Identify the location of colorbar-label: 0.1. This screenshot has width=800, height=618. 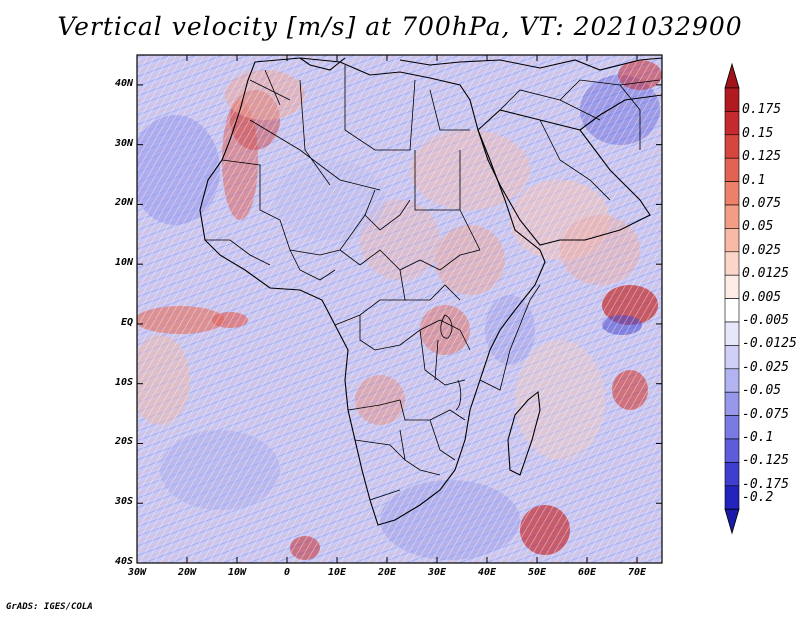
(754, 180).